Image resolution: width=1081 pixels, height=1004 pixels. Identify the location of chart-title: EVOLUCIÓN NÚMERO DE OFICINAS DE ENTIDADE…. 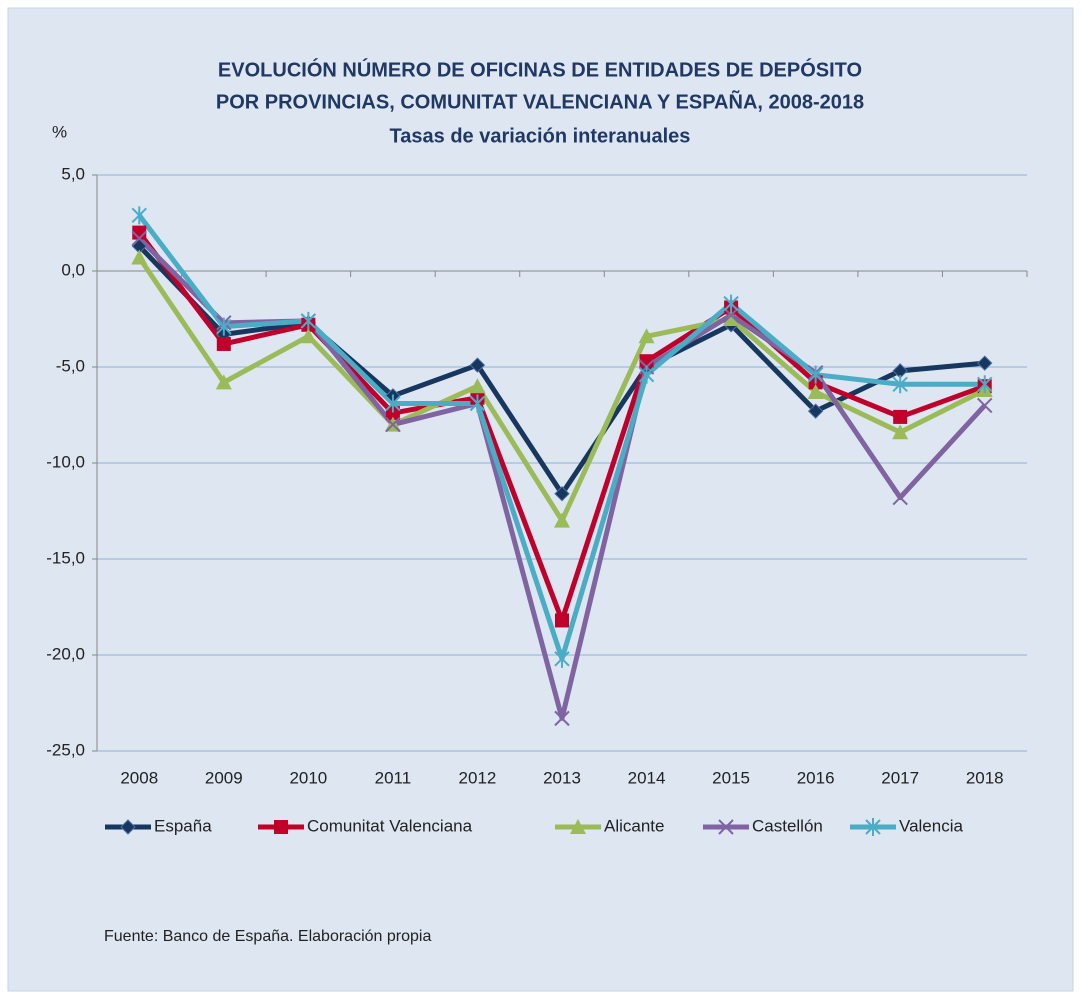
(540, 69).